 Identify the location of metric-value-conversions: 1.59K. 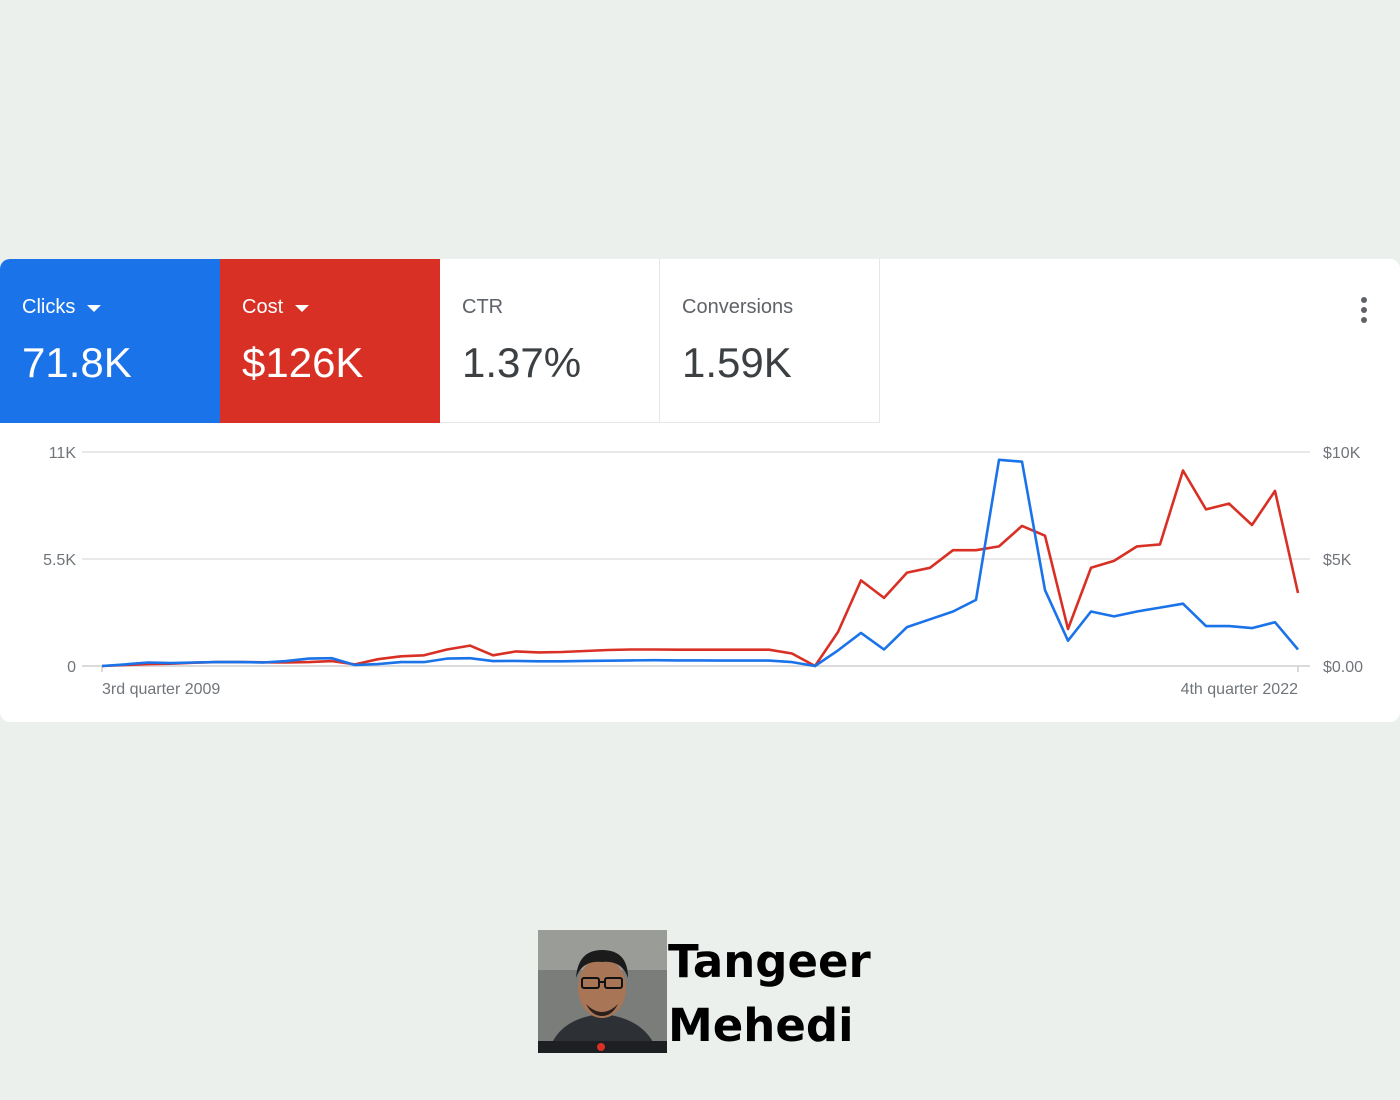
(737, 362).